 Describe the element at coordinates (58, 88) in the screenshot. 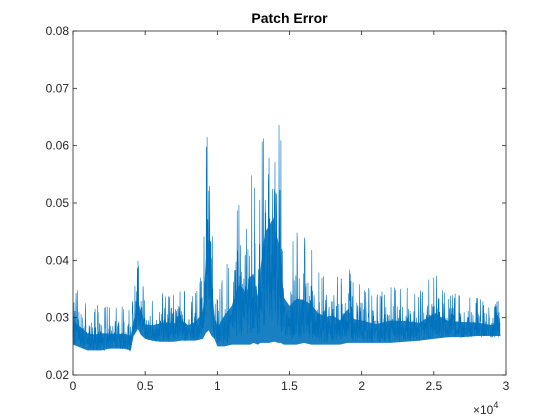

I see `y-tick-label: 0.07` at that location.